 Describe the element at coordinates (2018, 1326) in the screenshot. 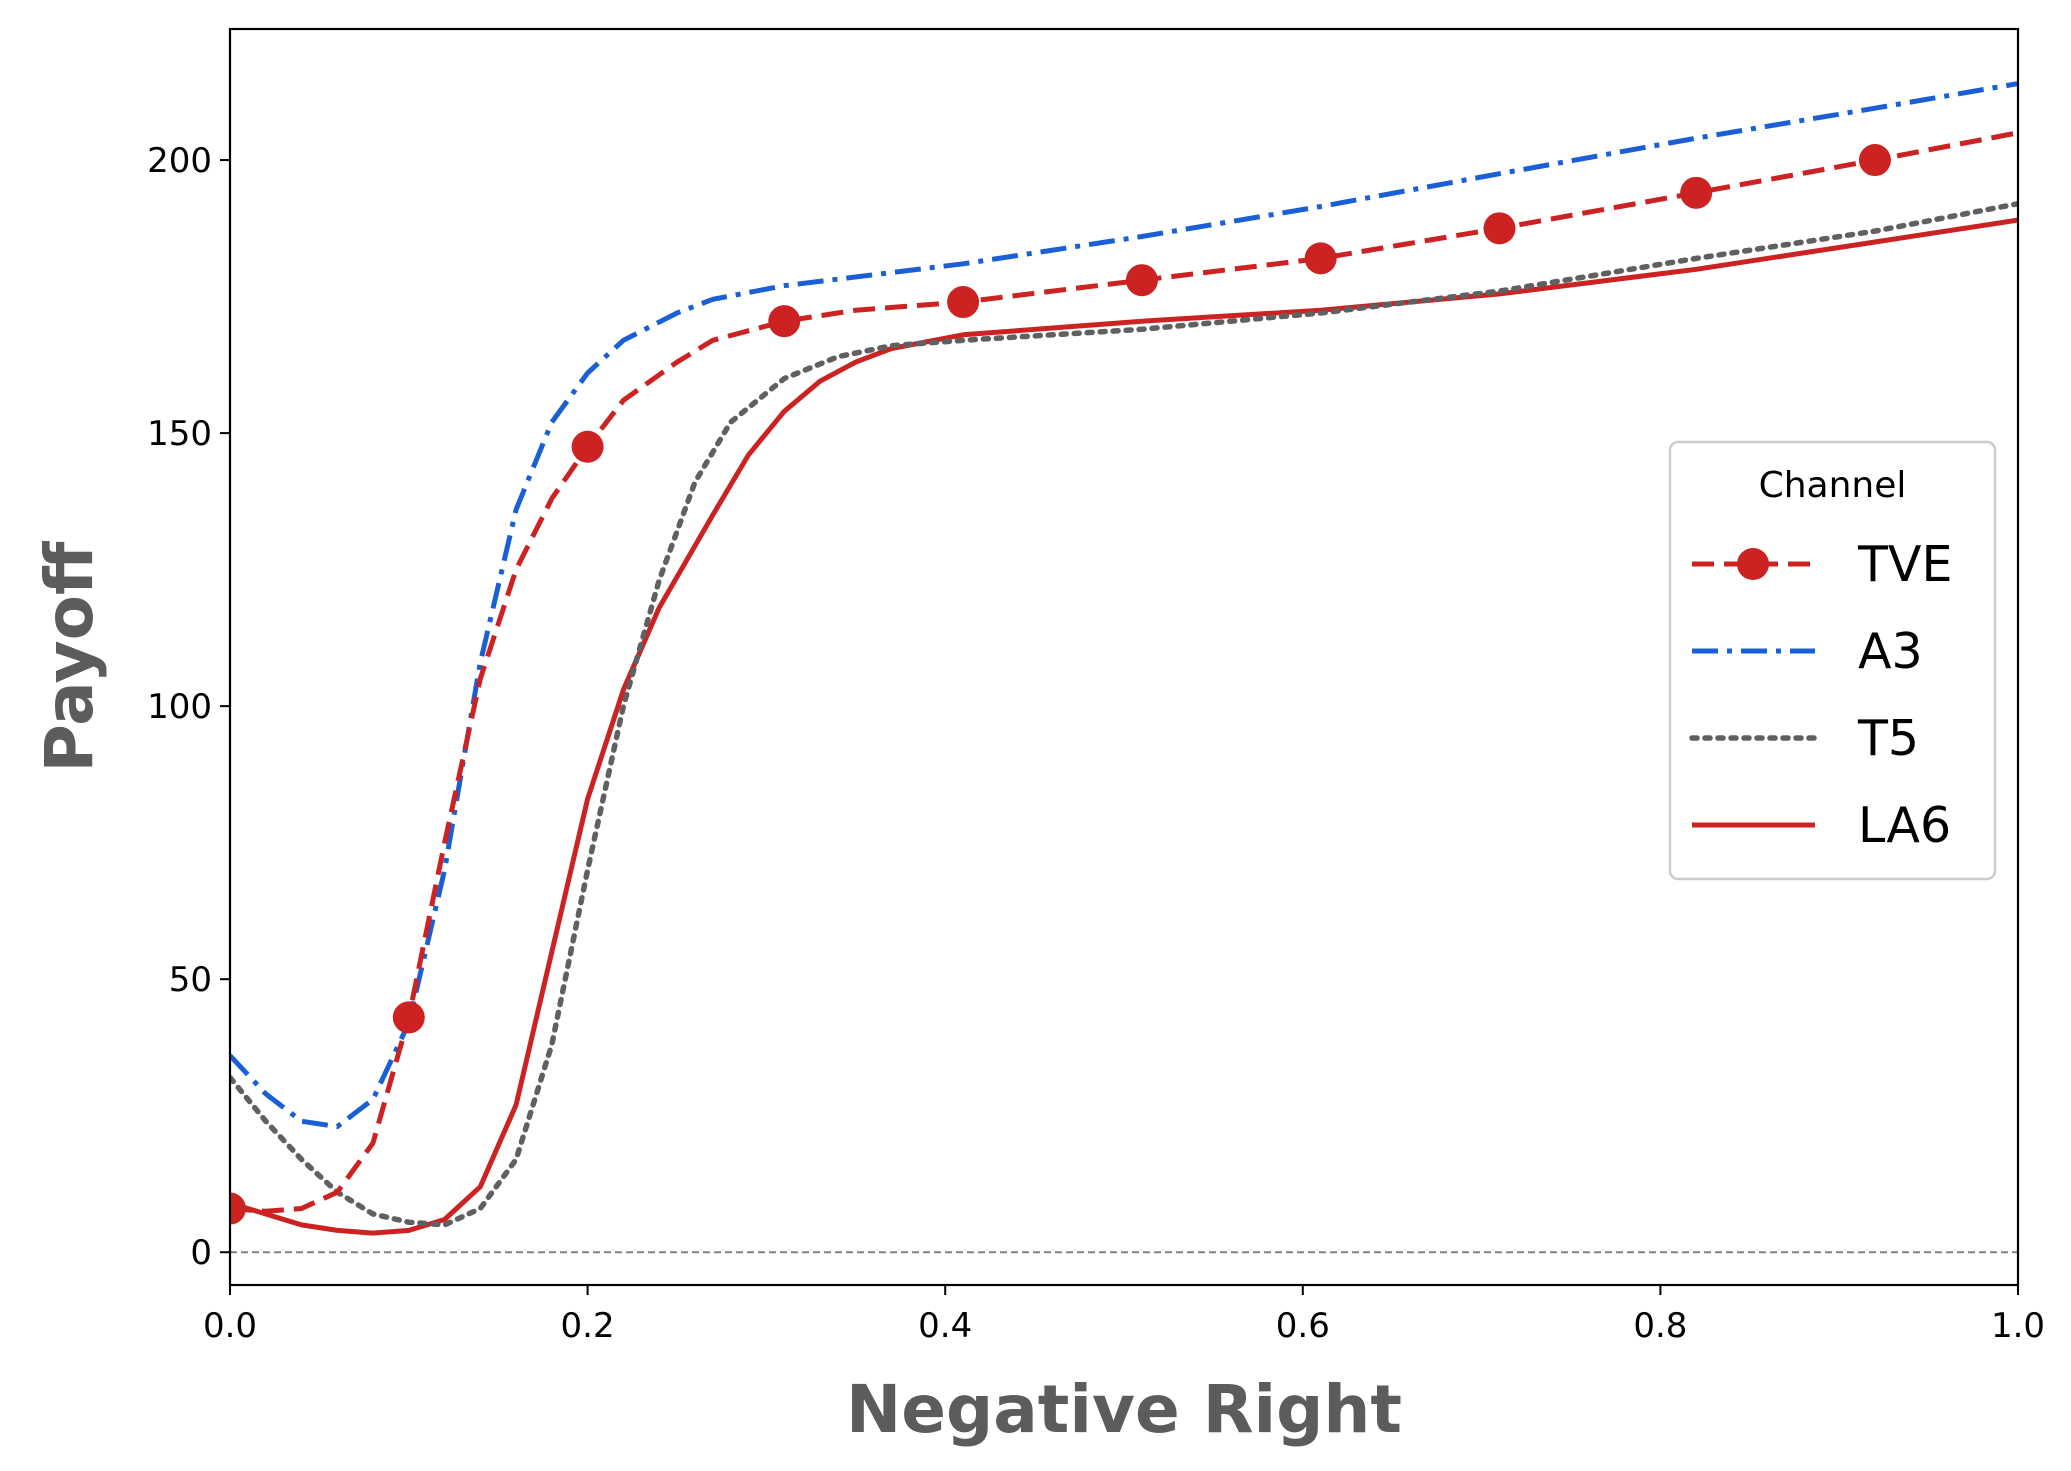

I see `x-tick-label: 1.0` at that location.